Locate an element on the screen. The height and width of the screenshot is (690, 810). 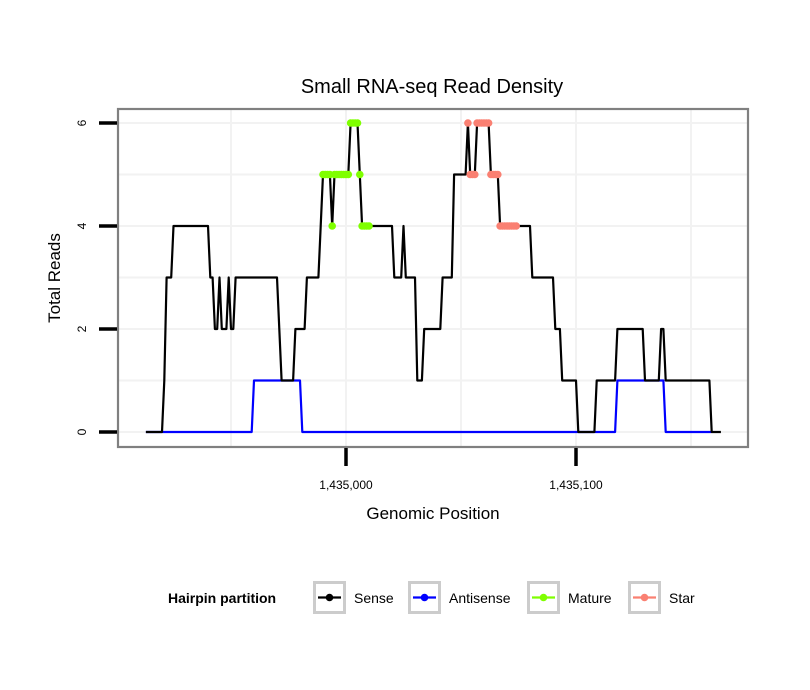
legend-title: Hairpin partition is located at coordinates (222, 598).